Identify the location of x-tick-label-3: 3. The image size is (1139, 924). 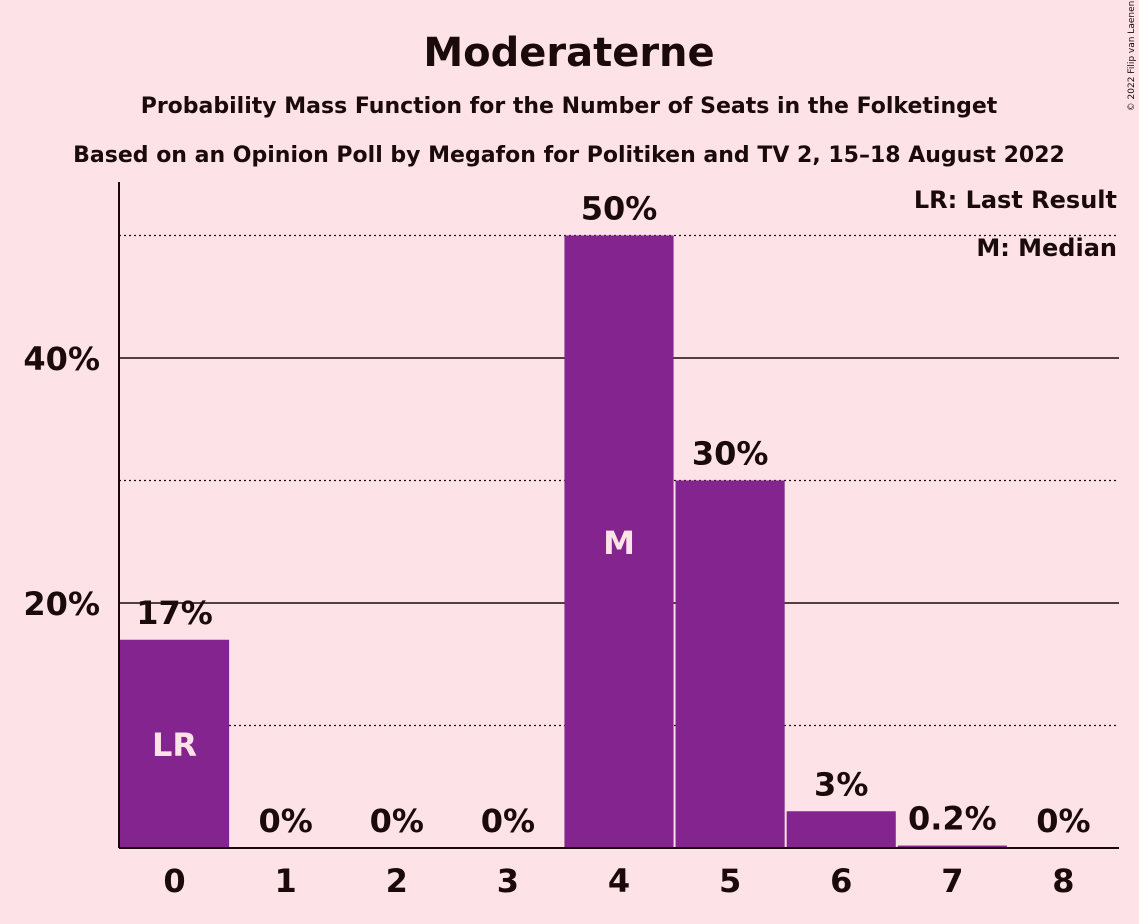
(508, 881).